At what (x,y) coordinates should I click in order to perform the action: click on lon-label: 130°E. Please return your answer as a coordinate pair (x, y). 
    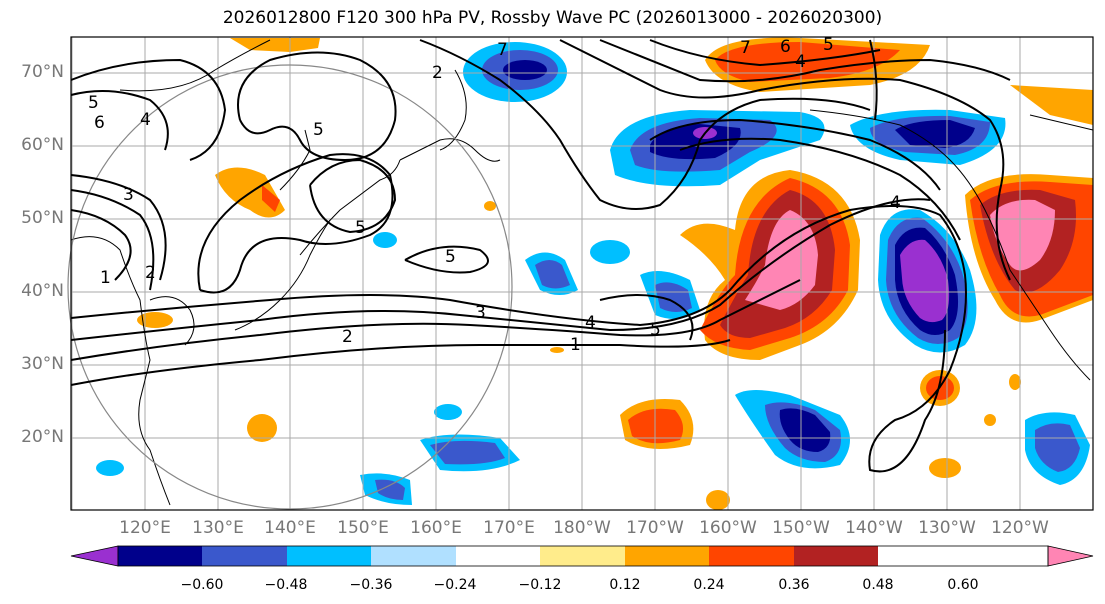
    Looking at the image, I should click on (218, 528).